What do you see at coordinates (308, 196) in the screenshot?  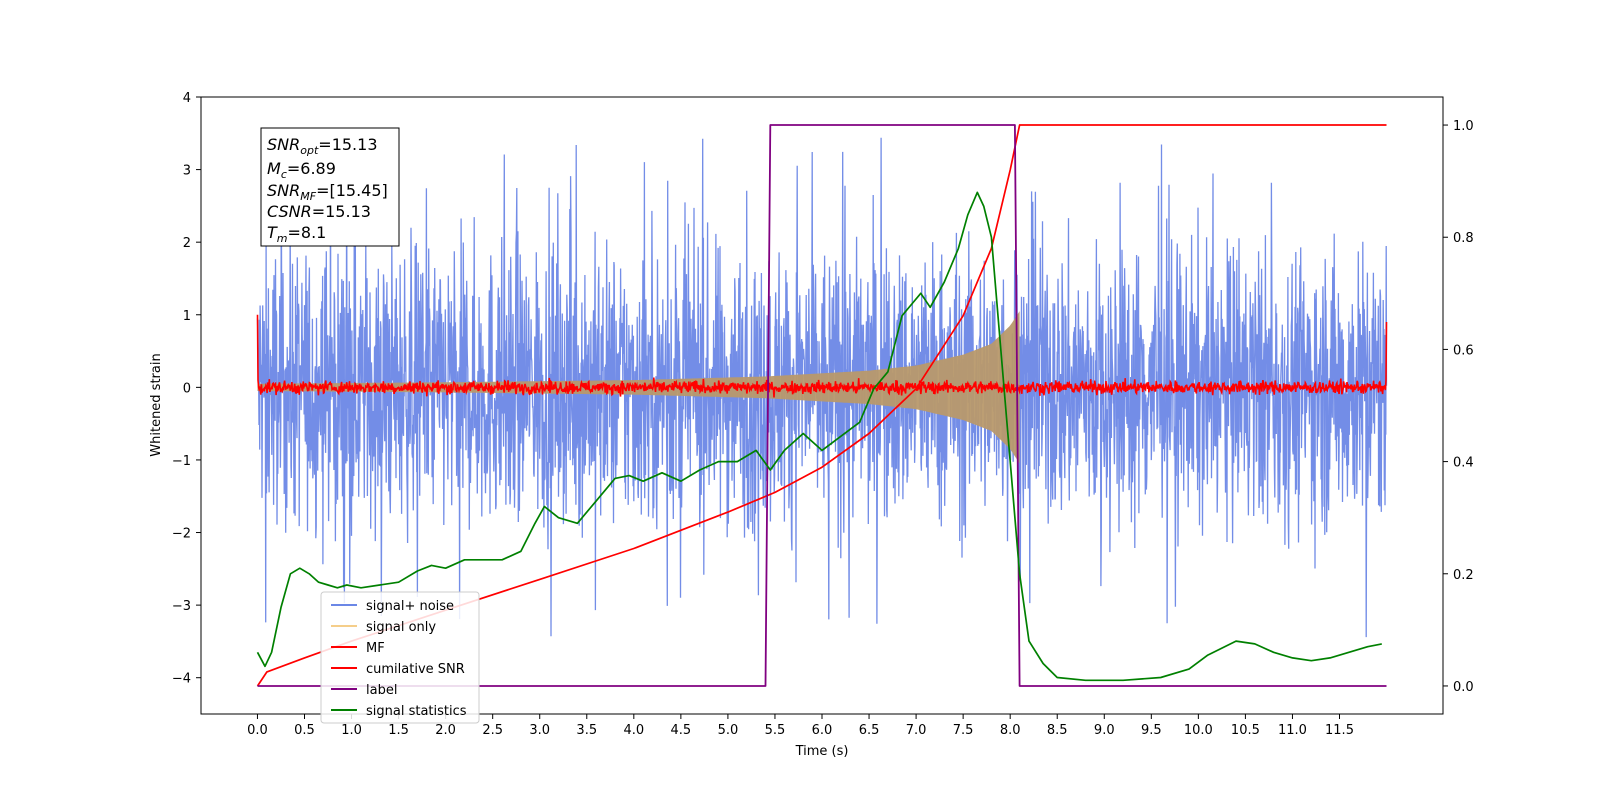 I see `stat-snr-mf-subscript: MF` at bounding box center [308, 196].